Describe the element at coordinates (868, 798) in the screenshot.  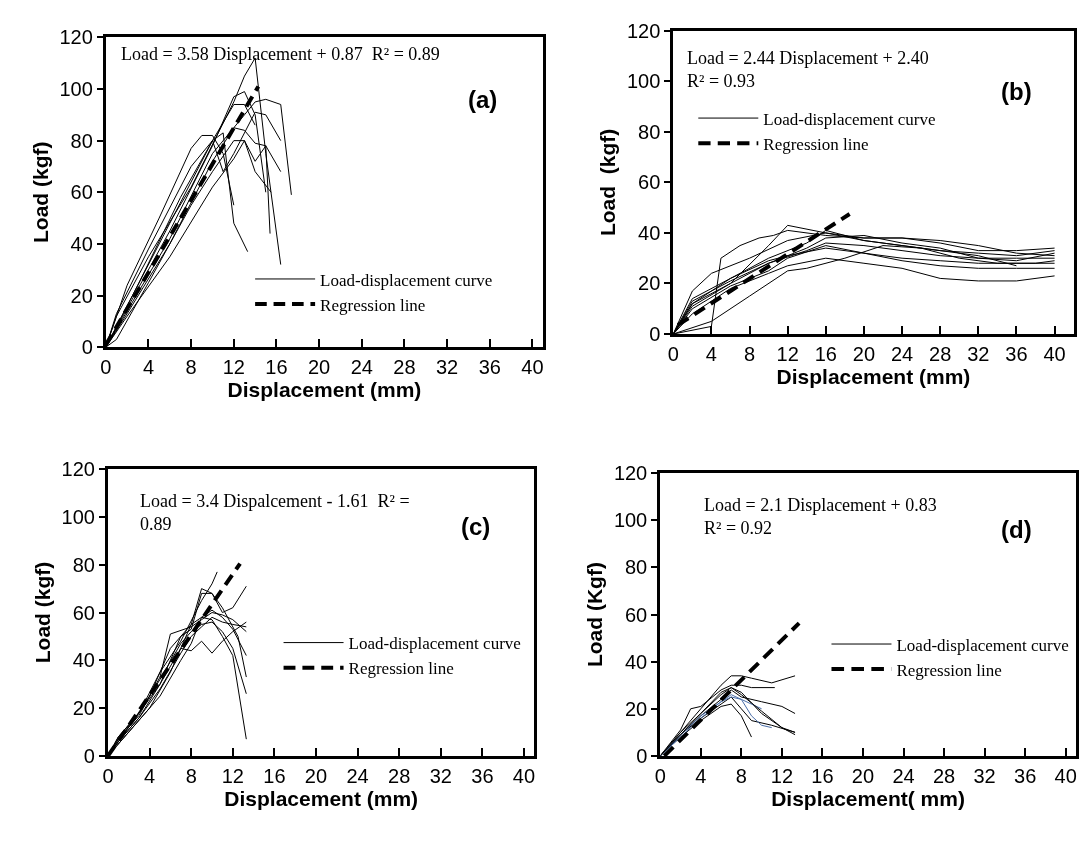
I see `x-axis-title: Displacement( mm)` at that location.